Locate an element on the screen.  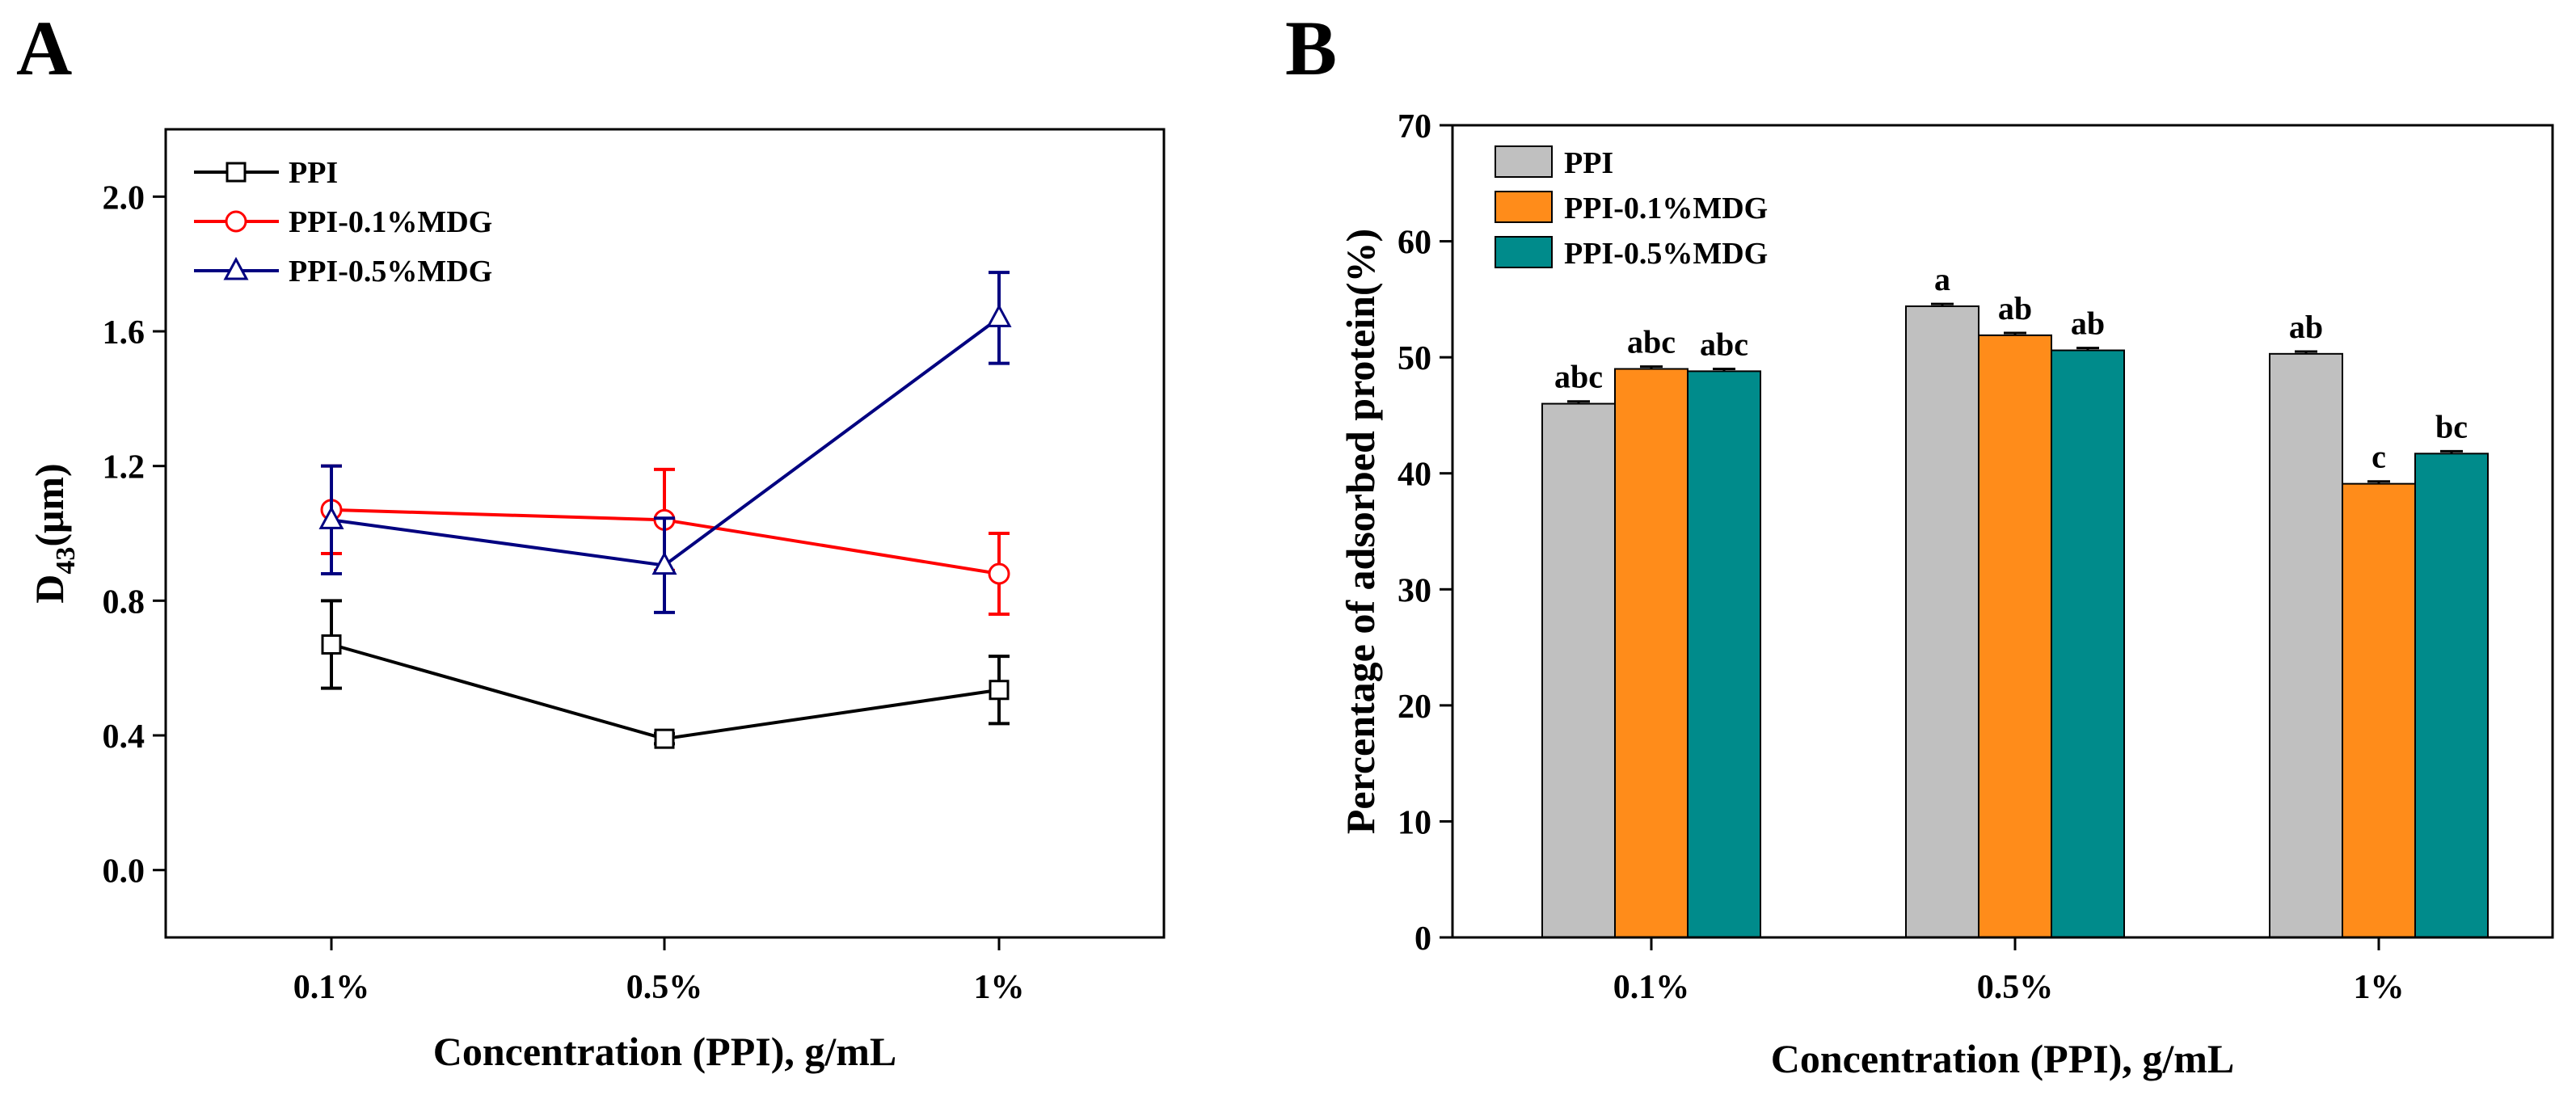
y-tick-label-b: 20 is located at coordinates (1414, 707).